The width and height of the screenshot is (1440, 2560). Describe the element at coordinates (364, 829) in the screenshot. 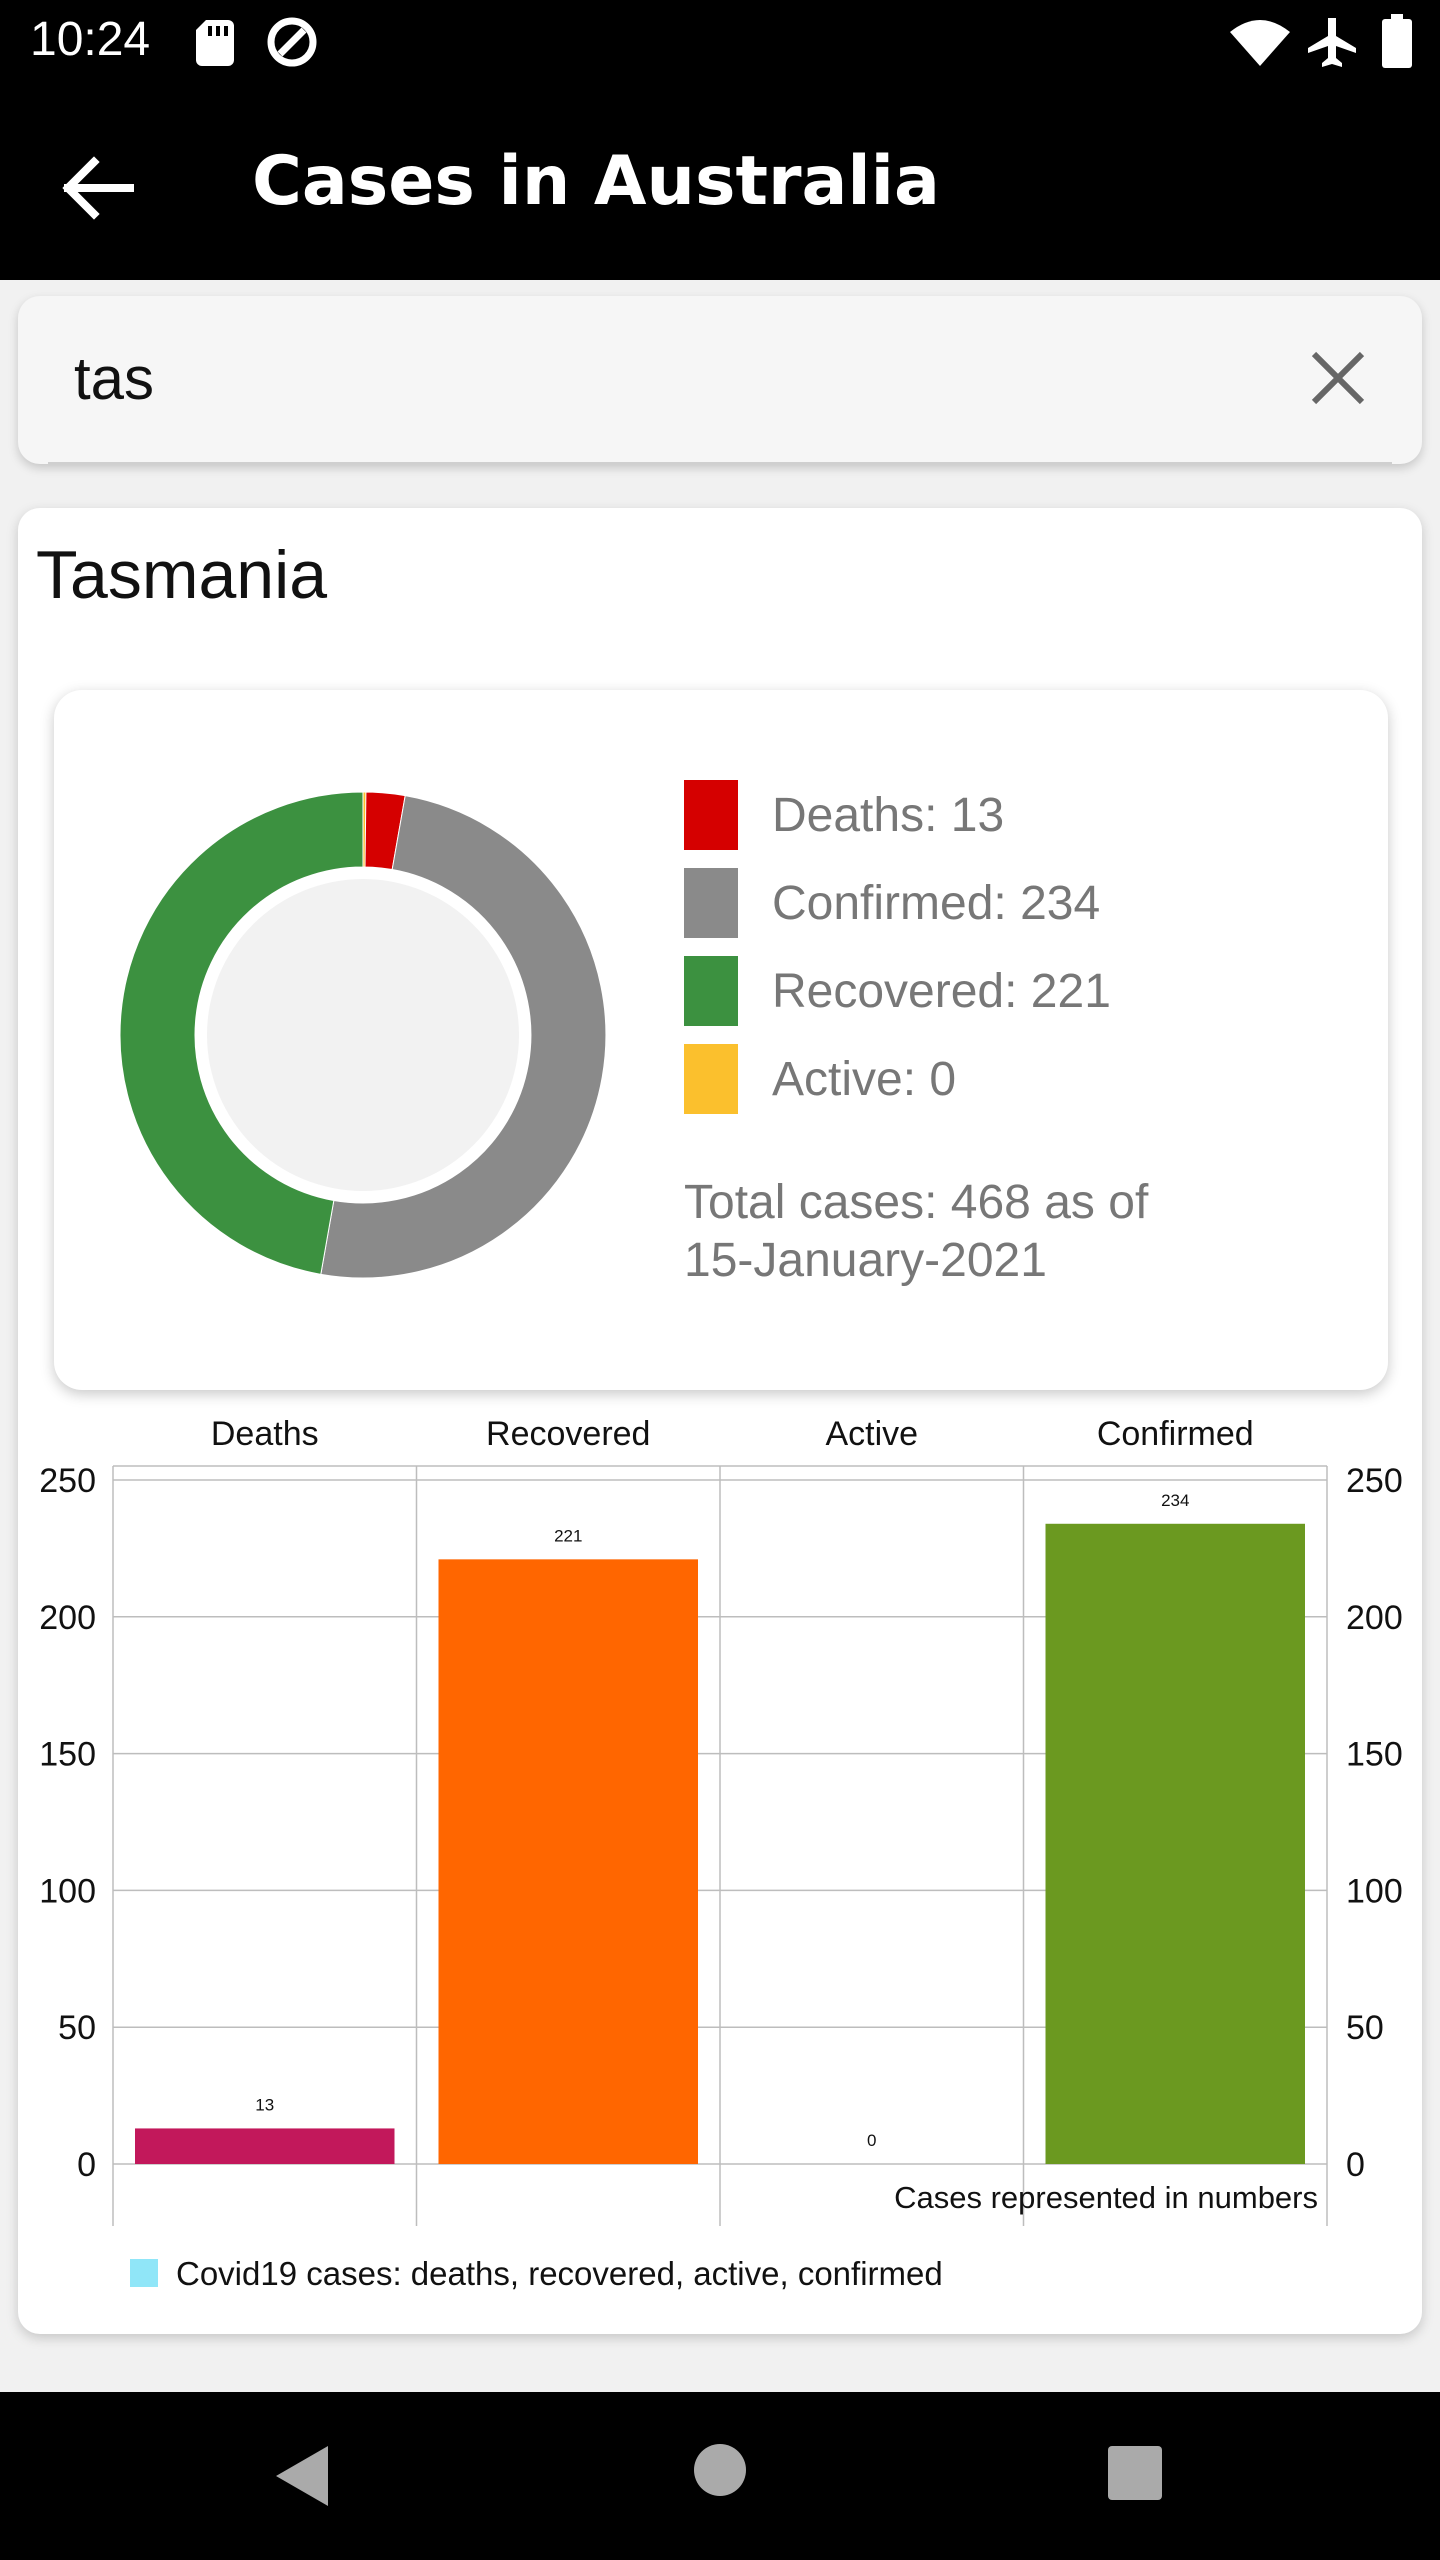

I see `donut-slice-active` at that location.